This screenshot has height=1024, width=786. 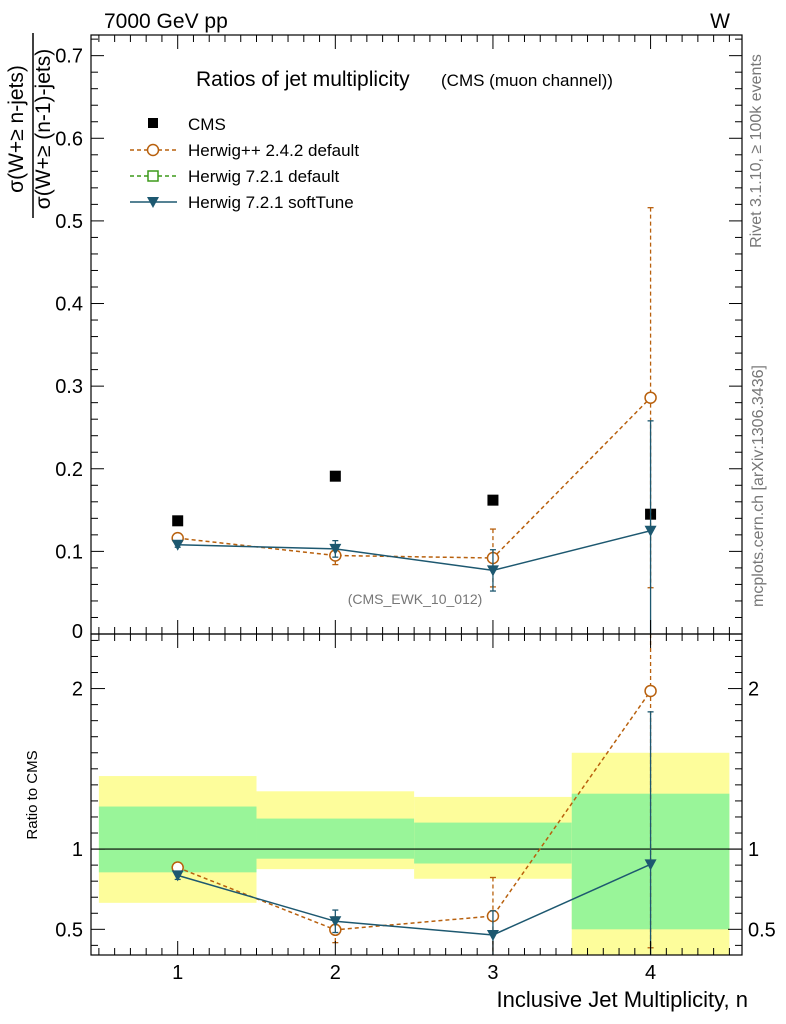 What do you see at coordinates (153, 123) in the screenshot?
I see `legend-marker-cms` at bounding box center [153, 123].